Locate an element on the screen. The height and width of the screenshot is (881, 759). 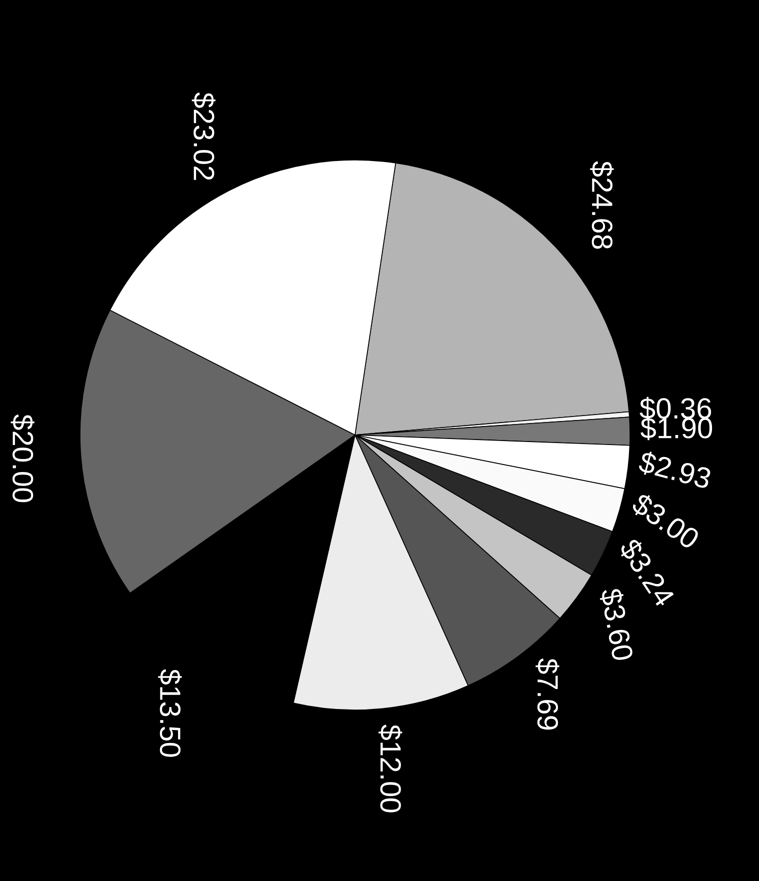
slice-label: $20.00 is located at coordinates (22, 458).